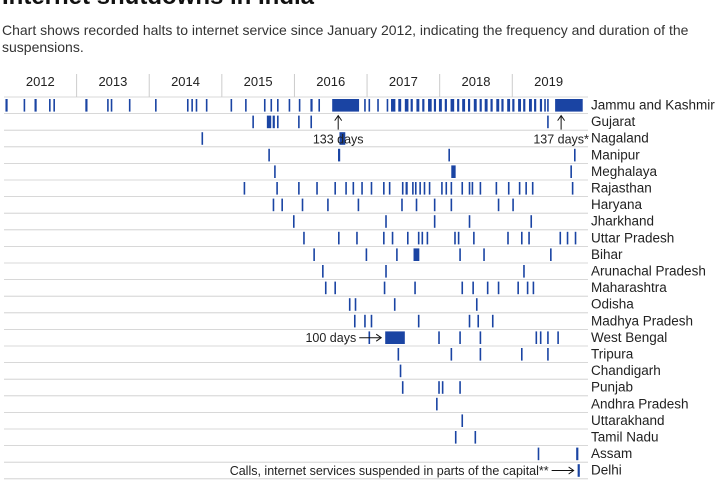  What do you see at coordinates (615, 154) in the screenshot?
I see `state-label: Manipur` at bounding box center [615, 154].